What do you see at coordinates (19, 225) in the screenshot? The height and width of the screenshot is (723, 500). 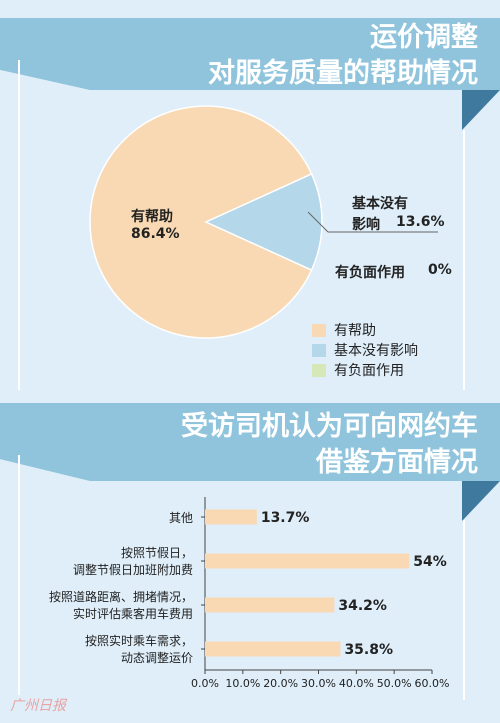 I see `panel1-left-line` at bounding box center [19, 225].